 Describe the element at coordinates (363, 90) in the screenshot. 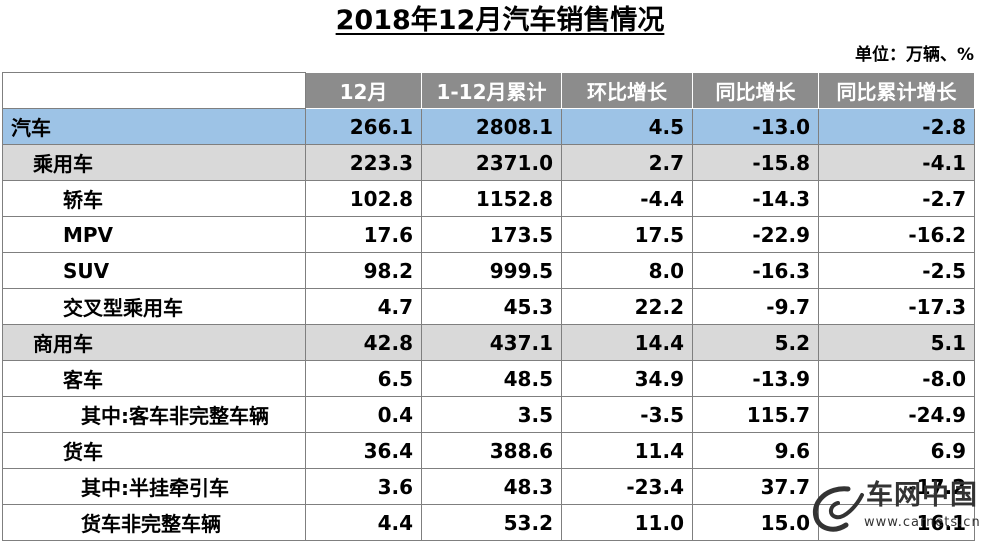

I see `header-cell-month: 12月` at that location.